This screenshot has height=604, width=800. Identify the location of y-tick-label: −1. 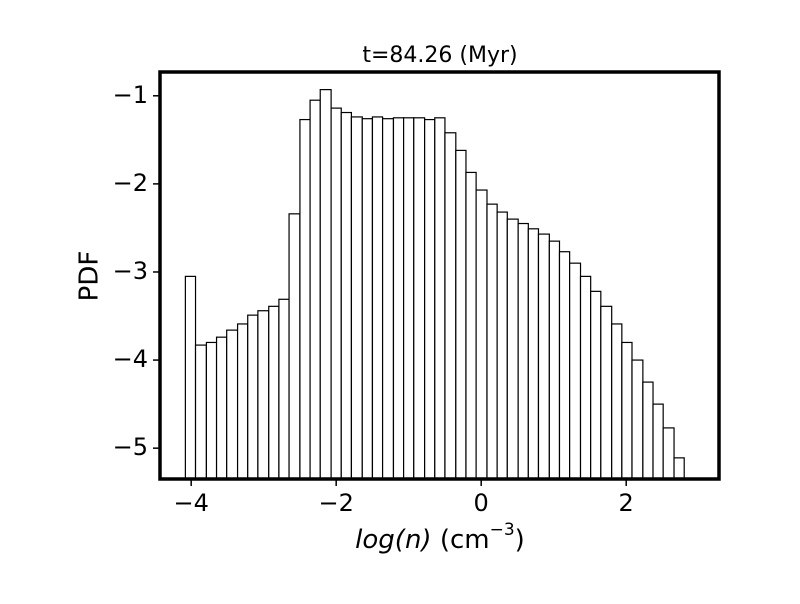
(130, 95).